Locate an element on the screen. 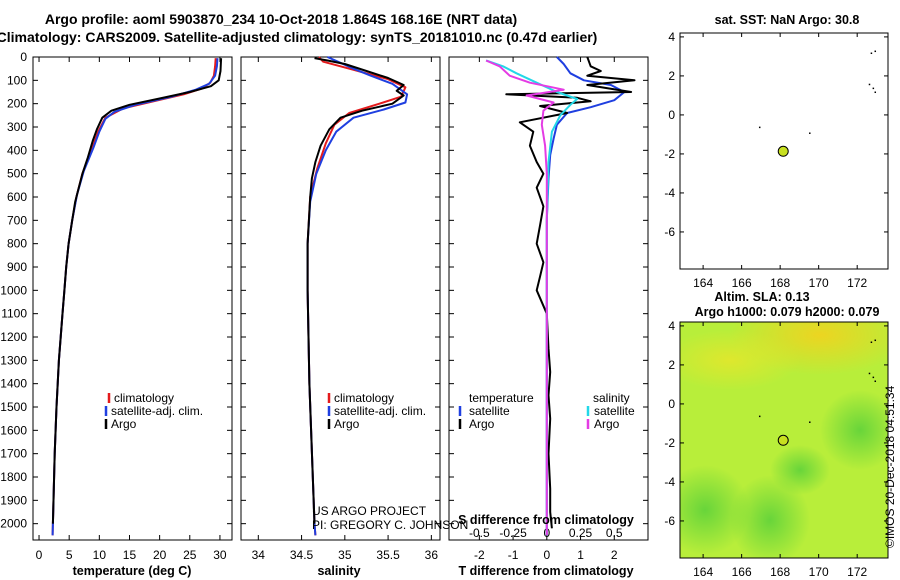  x-top-tick-label: 0.25 is located at coordinates (581, 533).